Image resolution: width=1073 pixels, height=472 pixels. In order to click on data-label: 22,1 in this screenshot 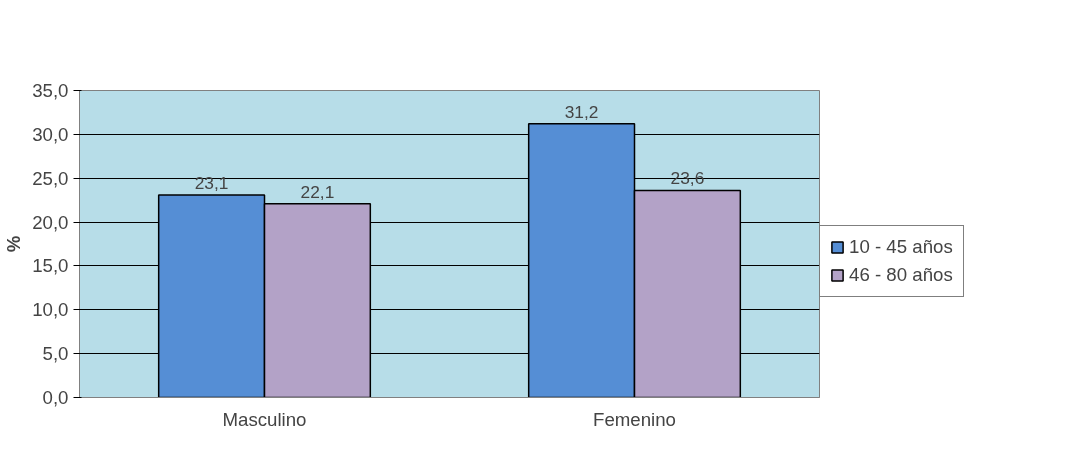, I will do `click(317, 191)`.